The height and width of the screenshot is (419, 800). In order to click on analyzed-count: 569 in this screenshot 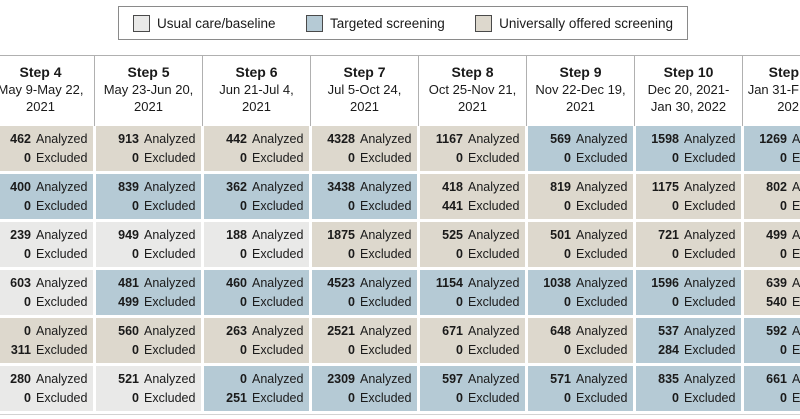, I will do `click(560, 138)`.